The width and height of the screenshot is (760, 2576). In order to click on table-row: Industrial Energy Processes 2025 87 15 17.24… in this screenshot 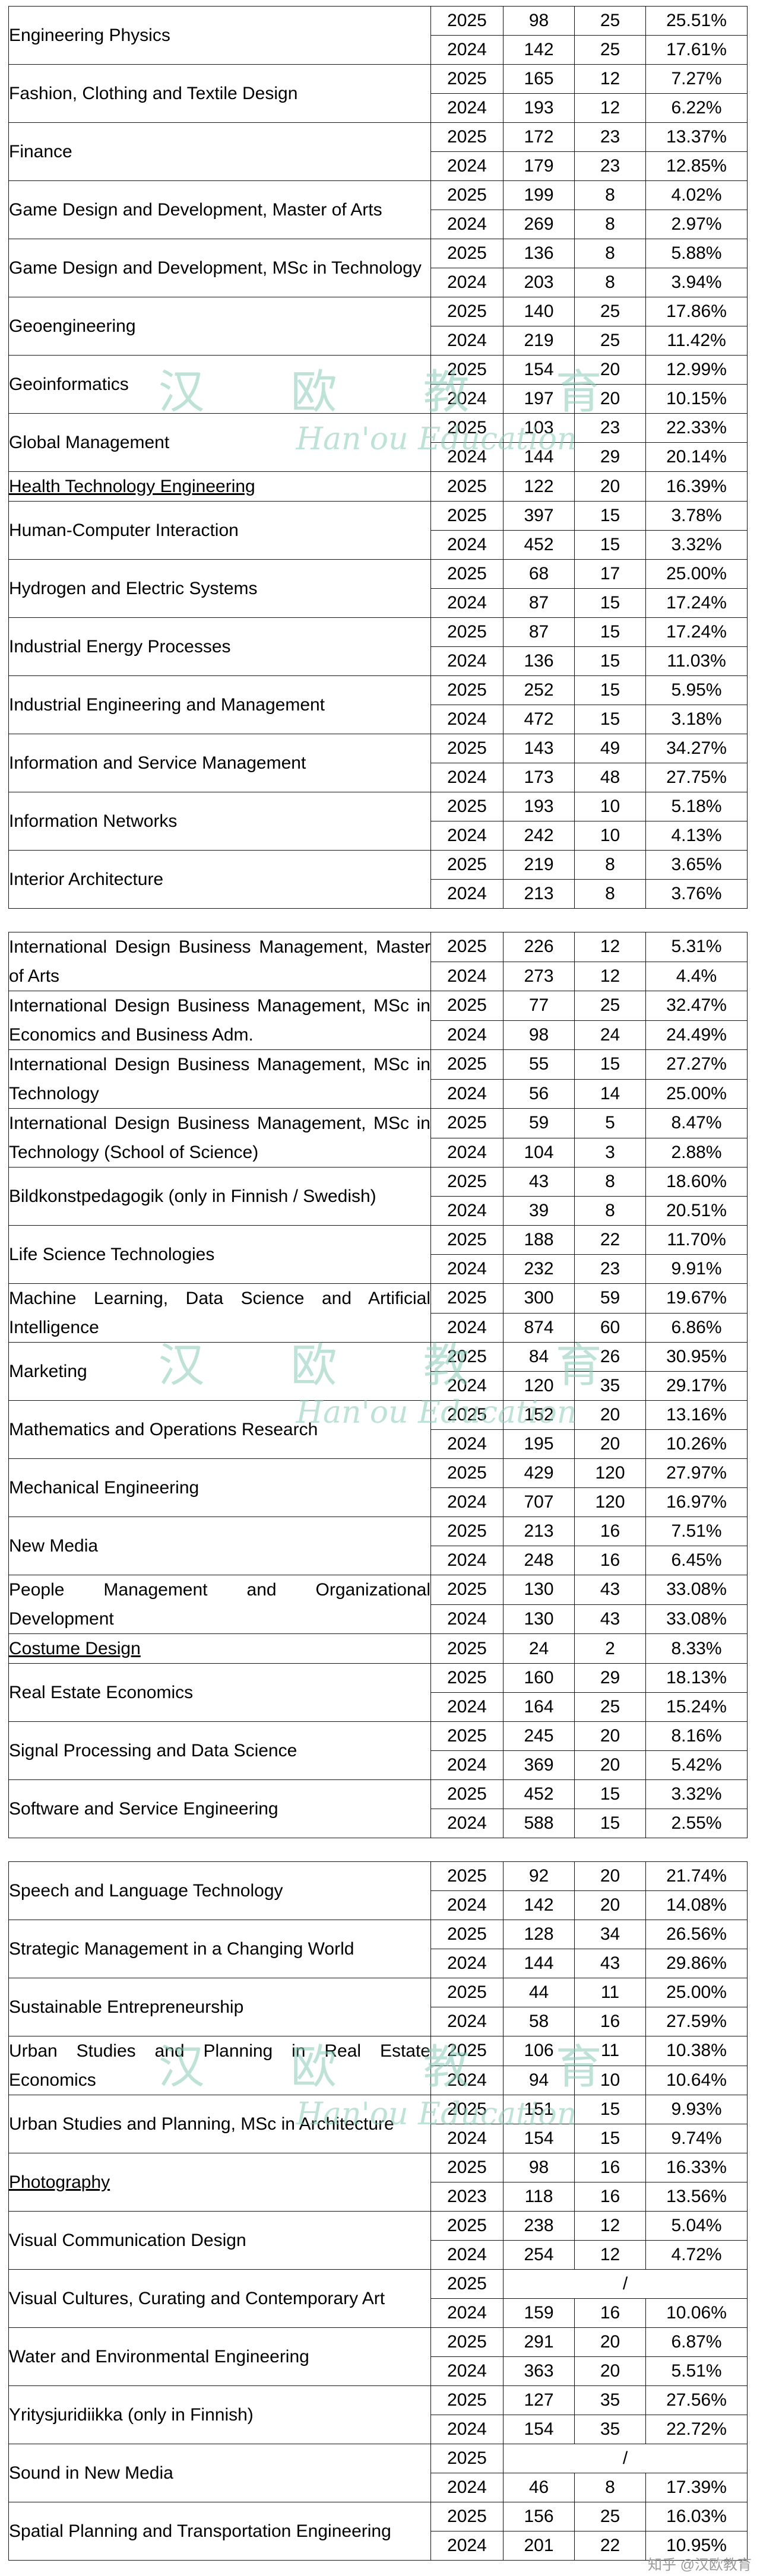, I will do `click(378, 646)`.